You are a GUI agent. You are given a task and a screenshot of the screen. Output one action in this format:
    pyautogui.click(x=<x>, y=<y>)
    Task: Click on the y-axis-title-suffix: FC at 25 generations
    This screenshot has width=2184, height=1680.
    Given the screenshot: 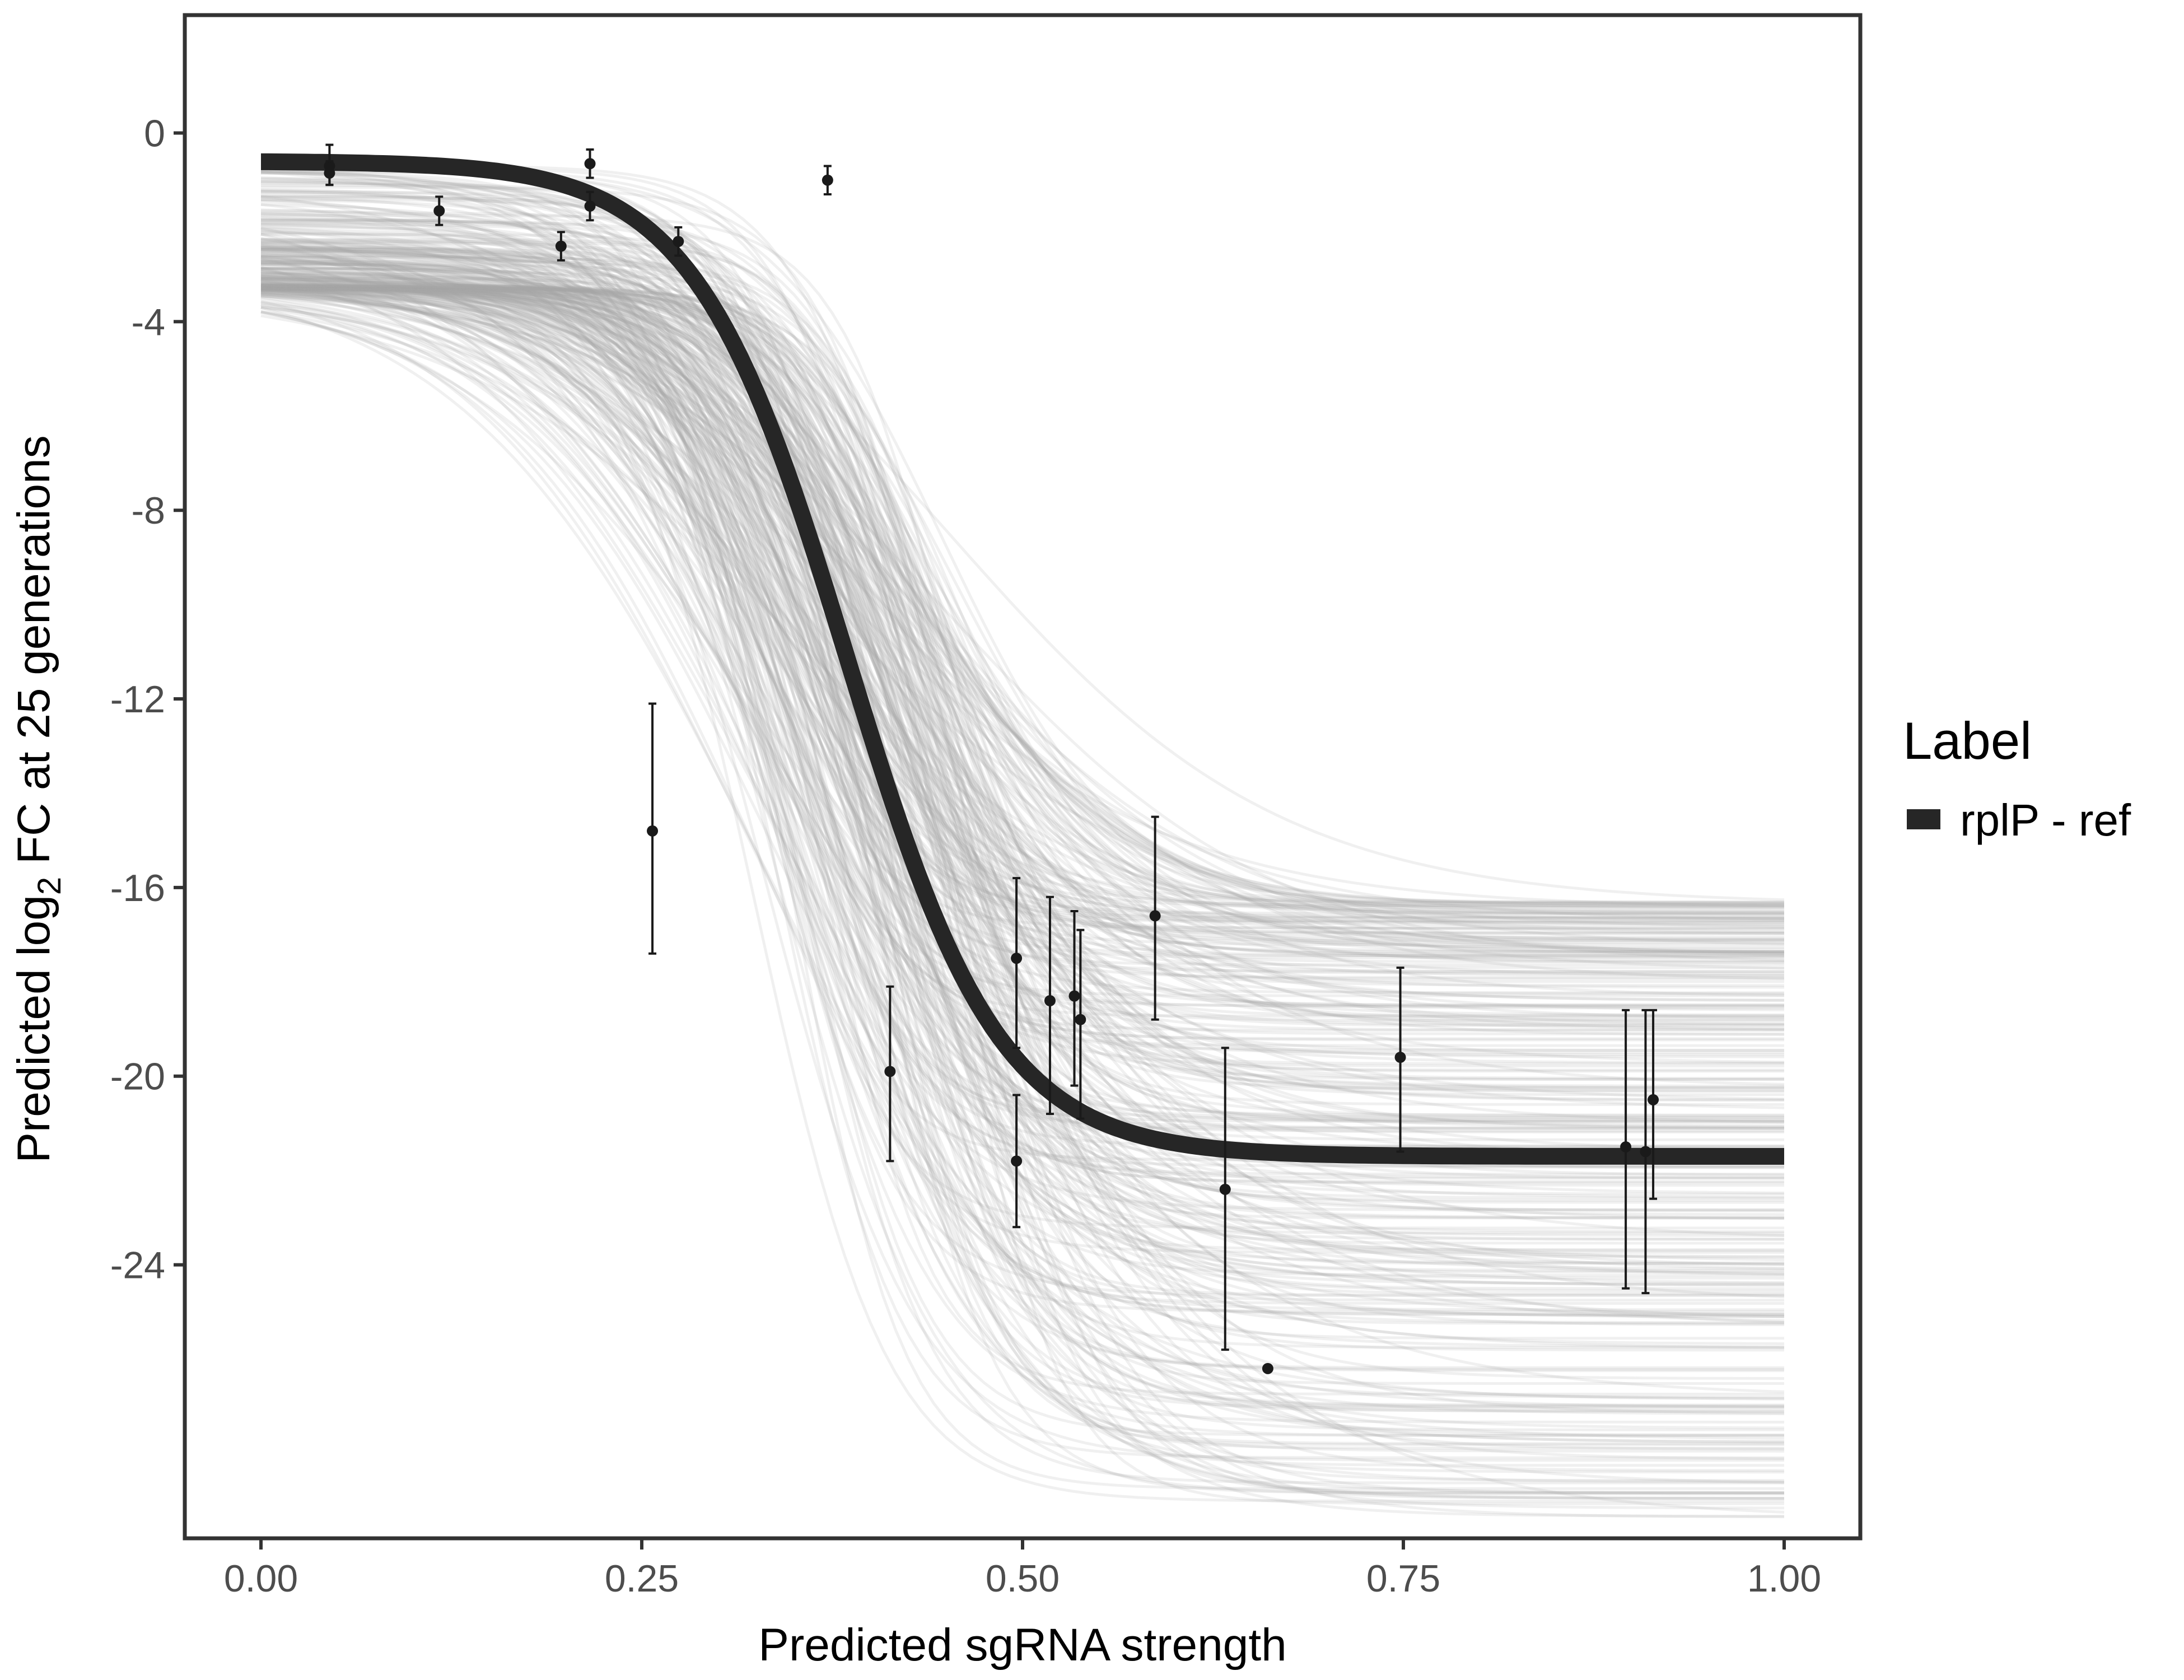 What is the action you would take?
    pyautogui.click(x=34, y=656)
    